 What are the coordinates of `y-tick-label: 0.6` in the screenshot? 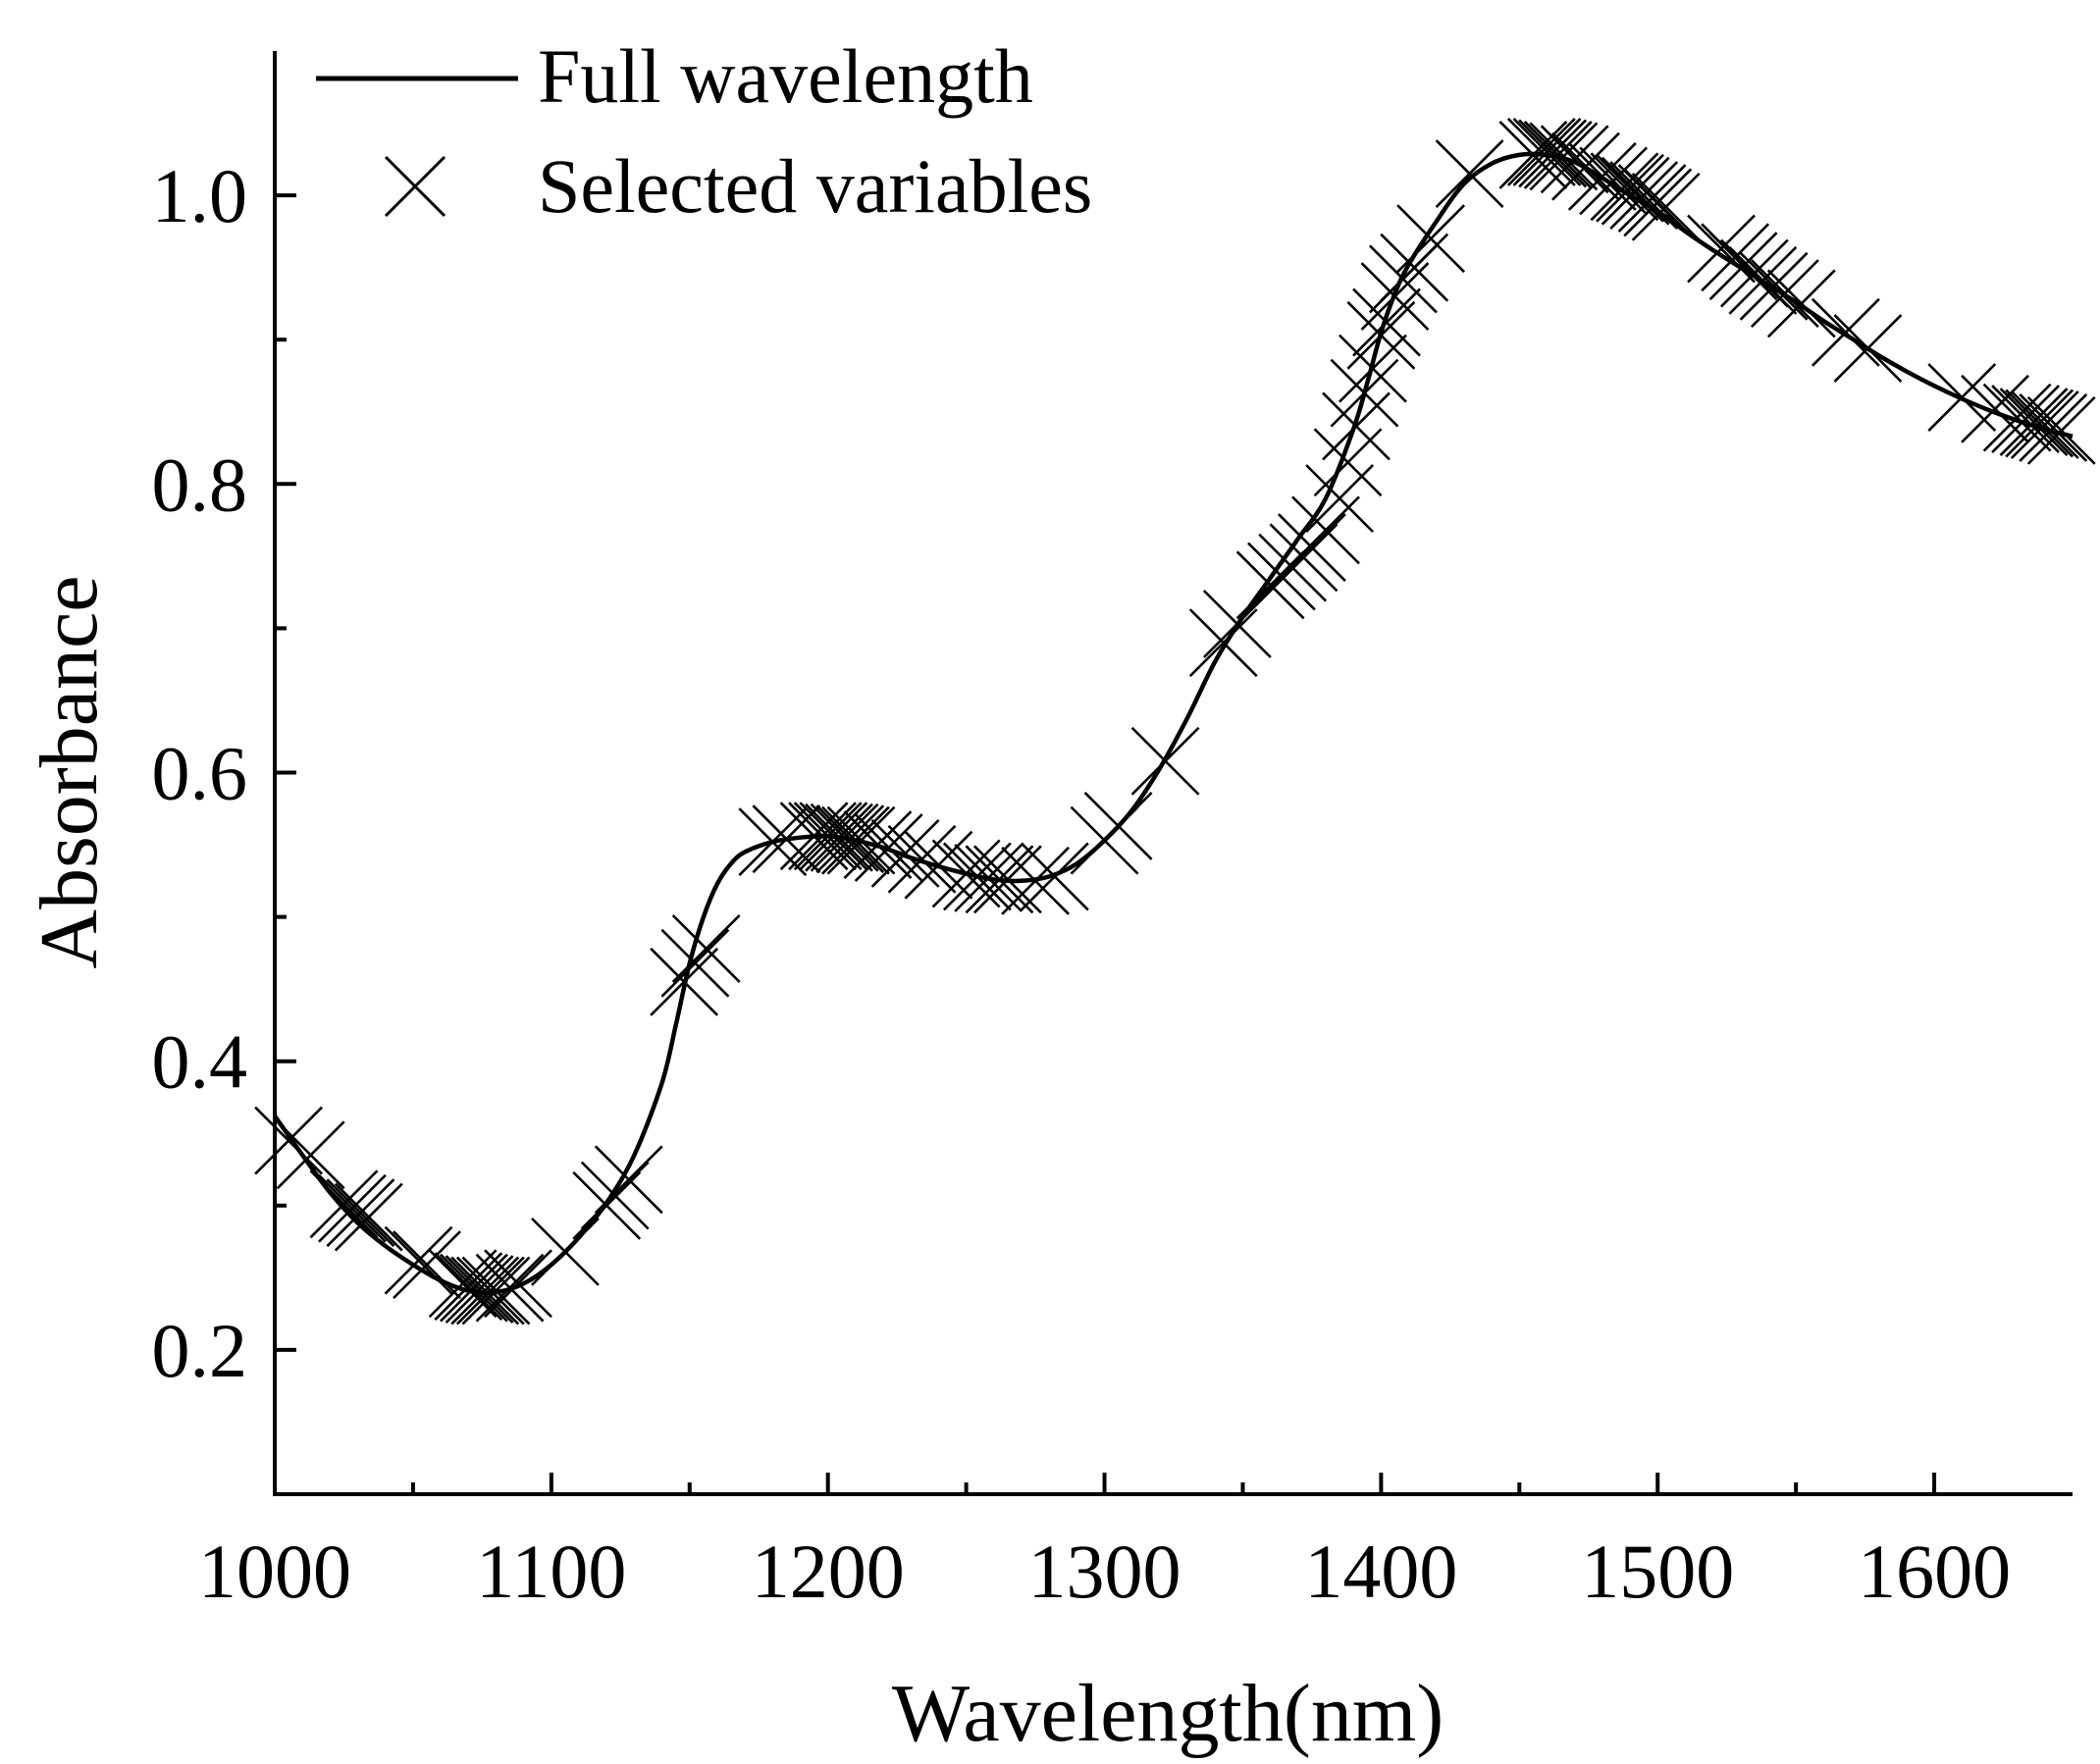 It's located at (200, 773).